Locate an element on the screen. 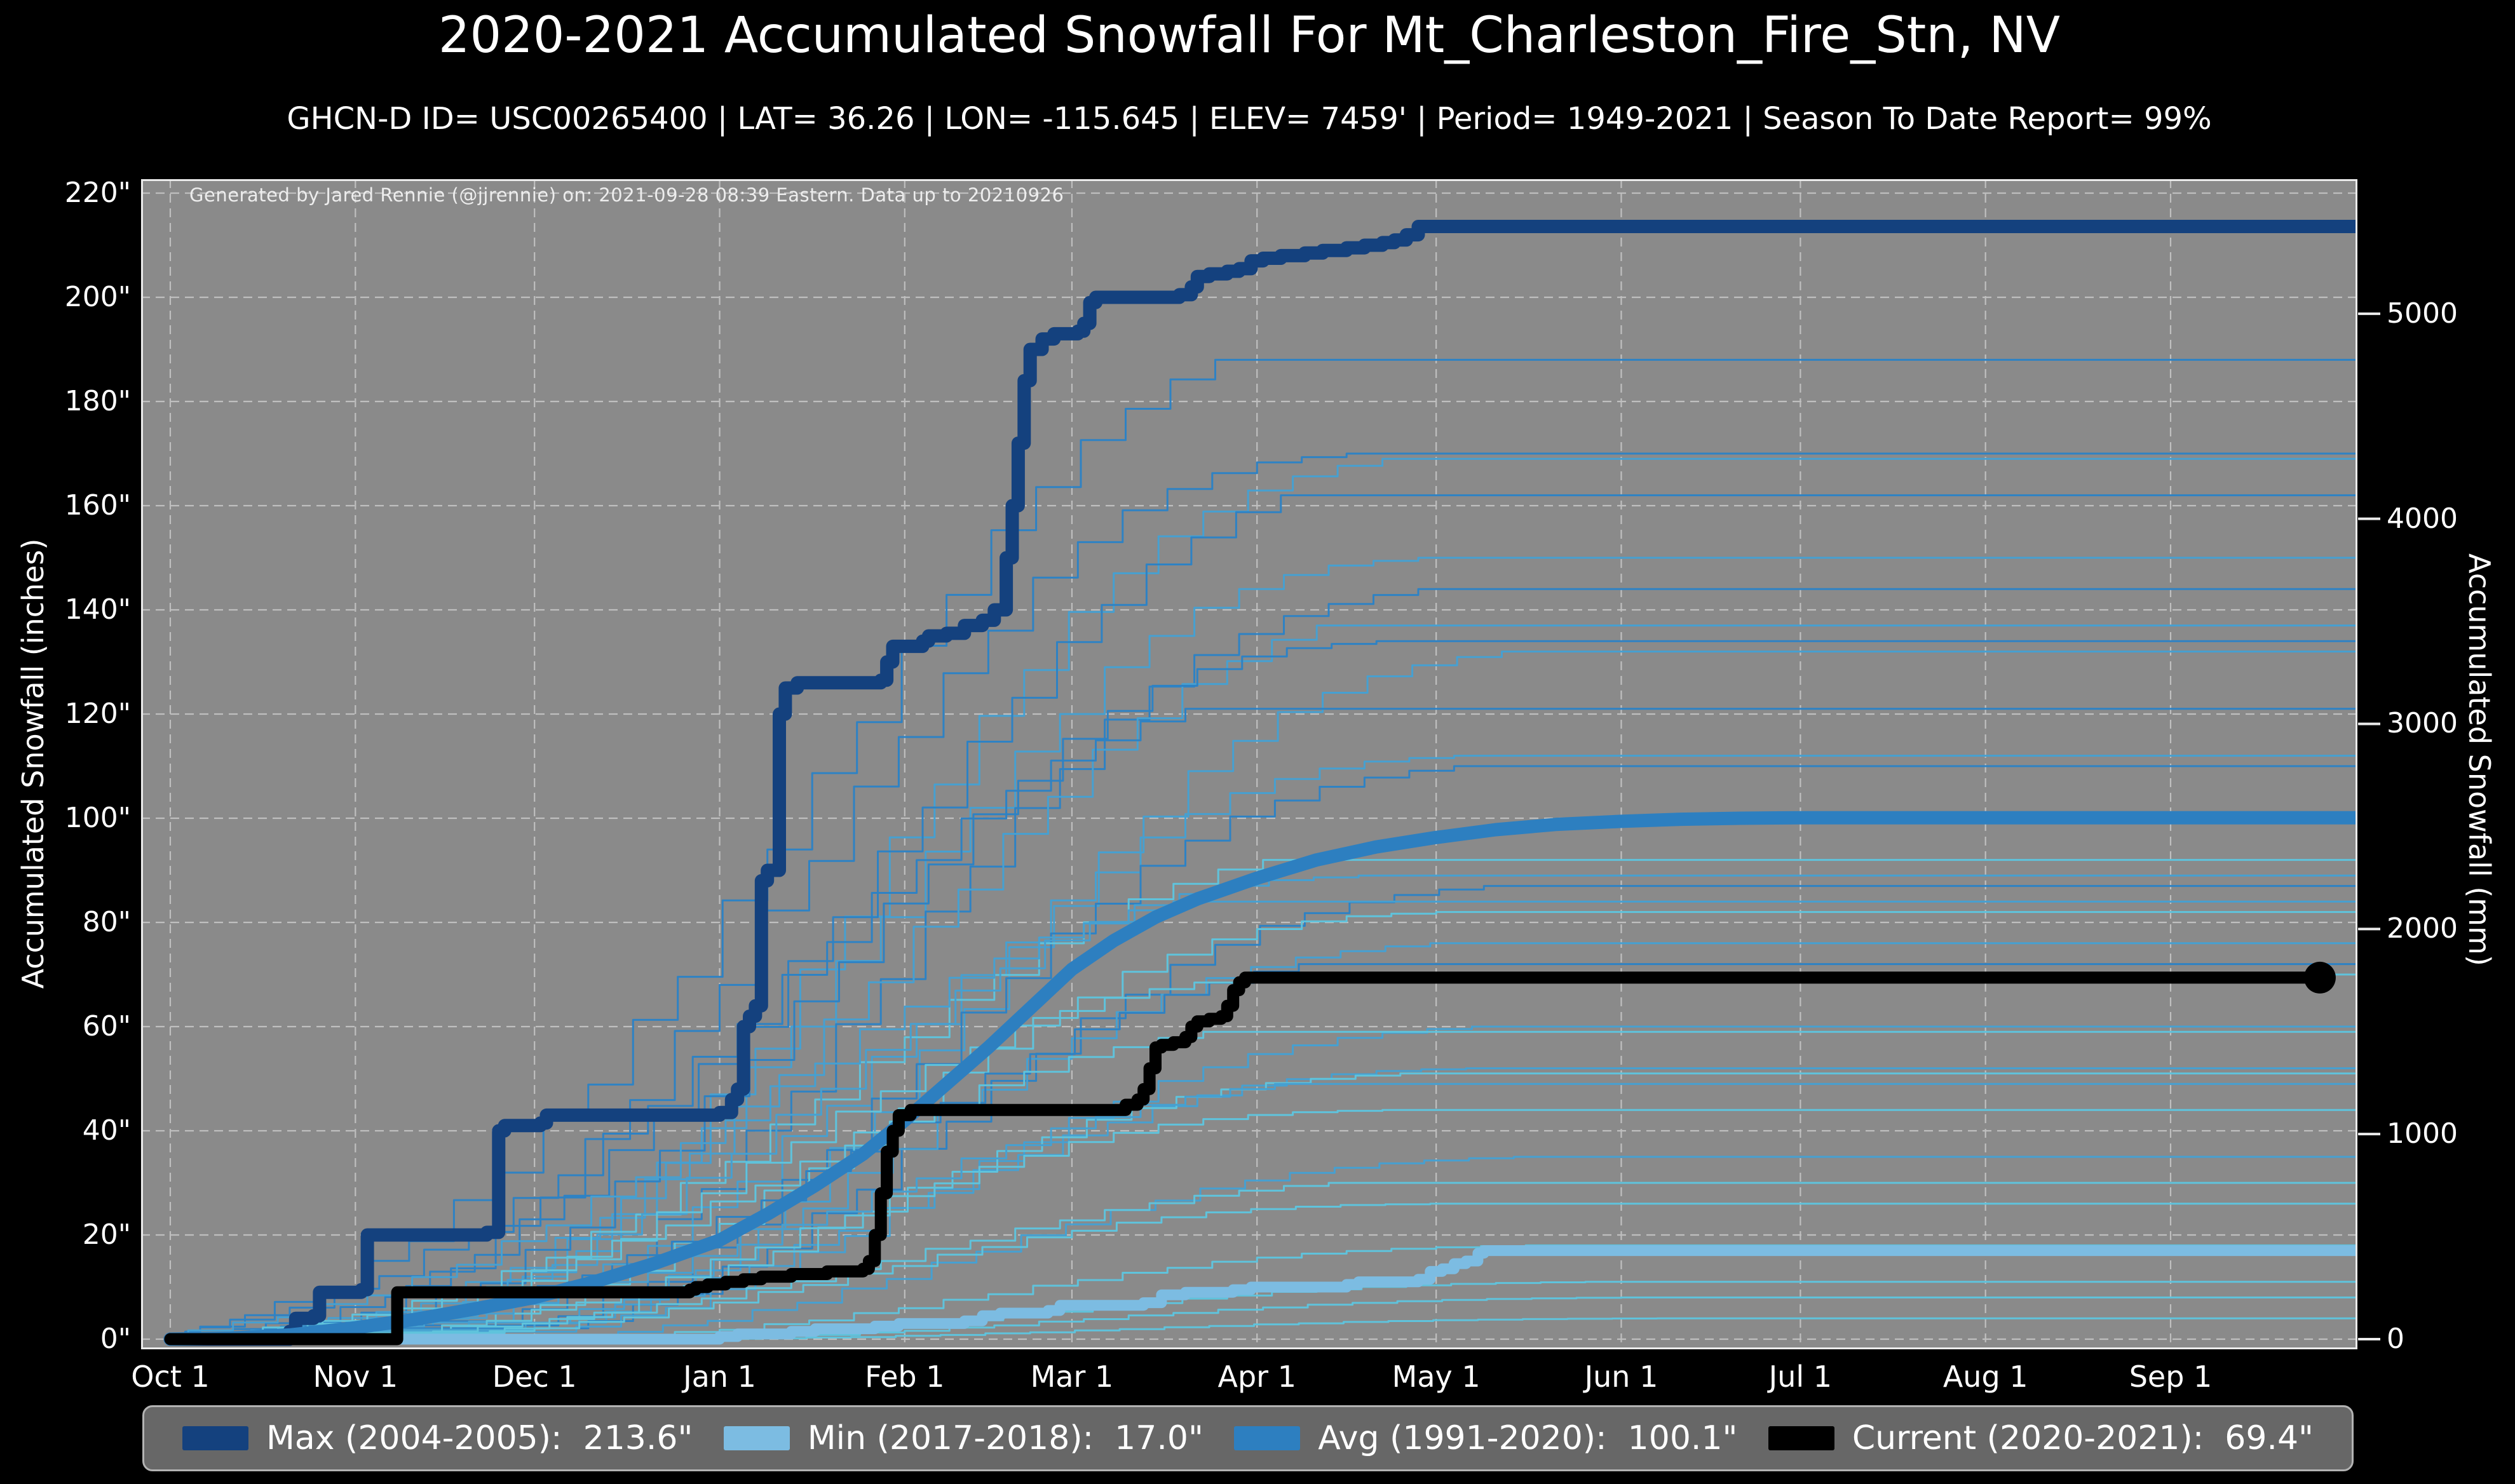 The image size is (2515, 1484). x-tick-label: Apr 1 is located at coordinates (1256, 1376).